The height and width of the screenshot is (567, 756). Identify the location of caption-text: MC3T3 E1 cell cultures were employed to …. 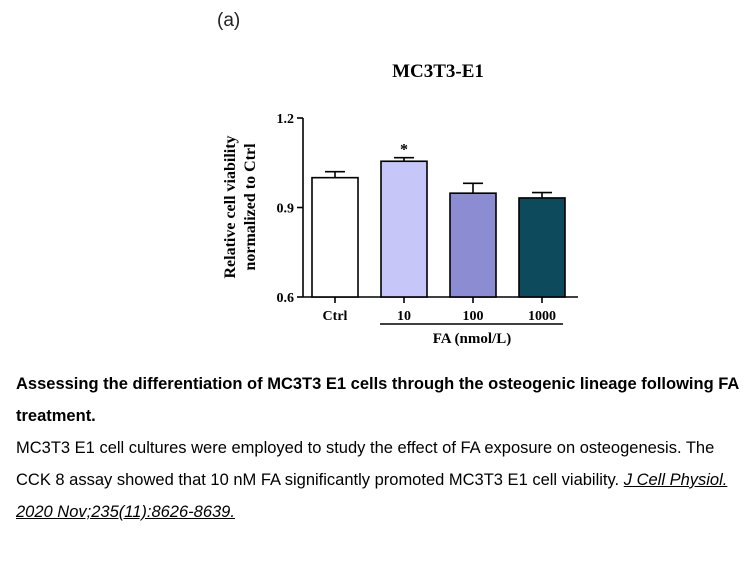
(365, 464).